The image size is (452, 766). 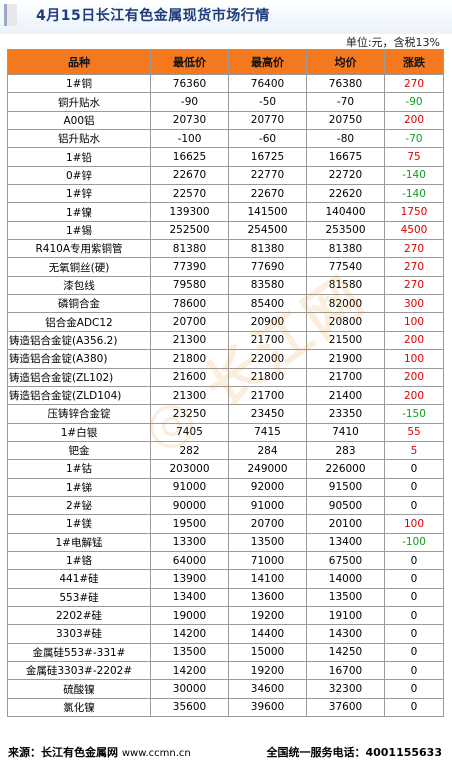 What do you see at coordinates (414, 212) in the screenshot?
I see `change-cell: 1750` at bounding box center [414, 212].